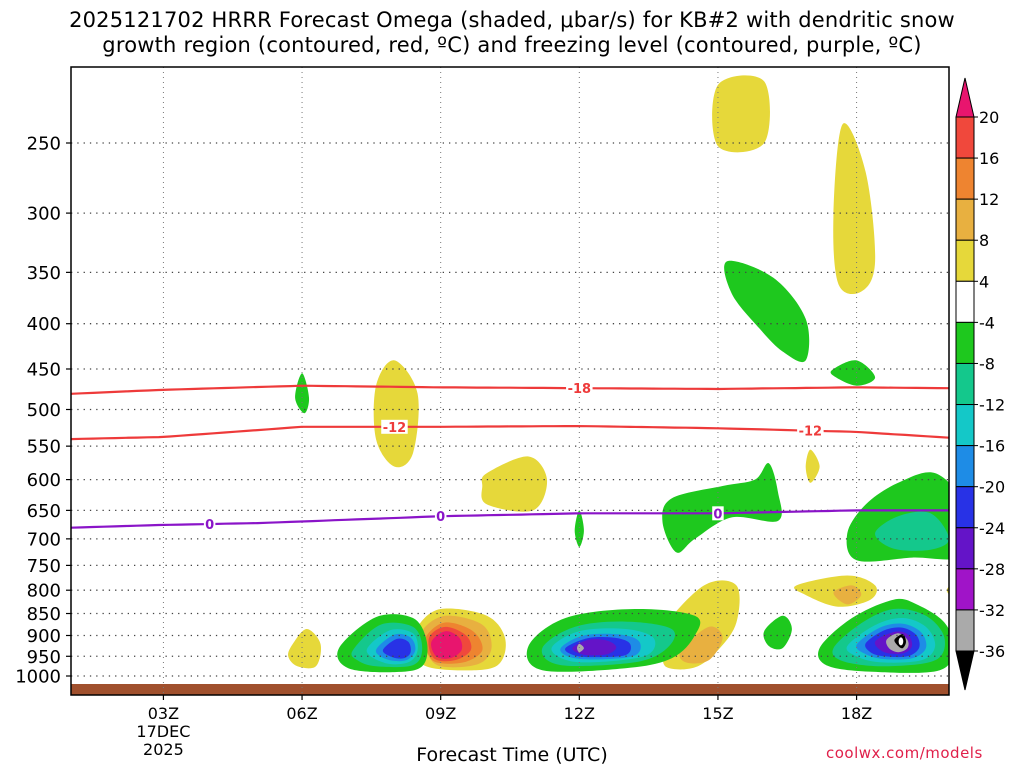 This screenshot has height=768, width=1024. I want to click on colorbar-tick-label: 4, so click(984, 281).